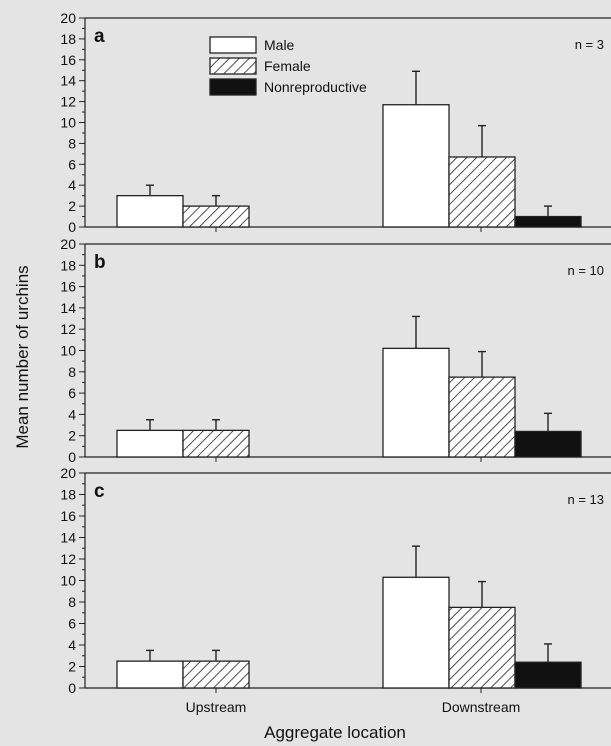 This screenshot has width=611, height=746. I want to click on sample-size-label: n = 13, so click(585, 499).